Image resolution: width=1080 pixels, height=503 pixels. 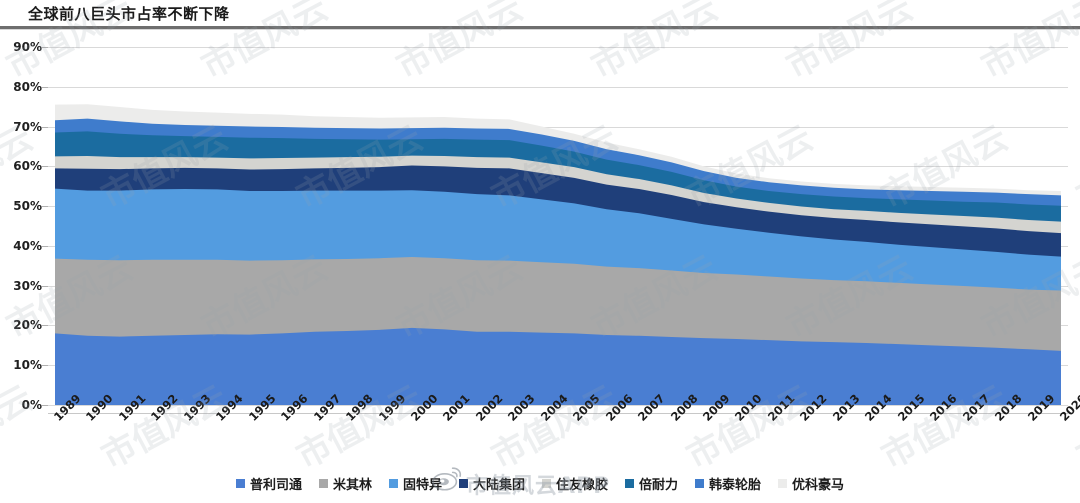 I want to click on legend-item: 倍耐力, so click(x=651, y=483).